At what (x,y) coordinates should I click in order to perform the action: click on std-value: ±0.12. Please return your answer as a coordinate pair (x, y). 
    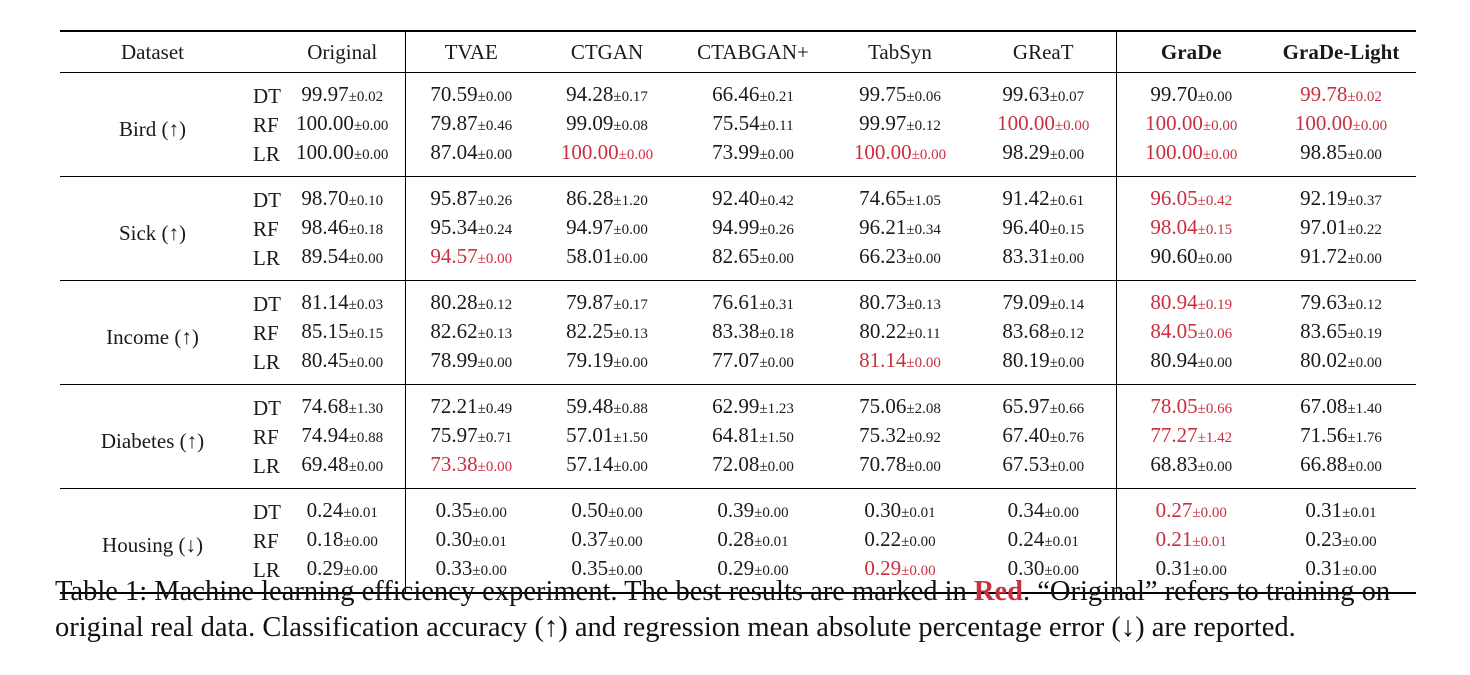
    Looking at the image, I should click on (495, 305).